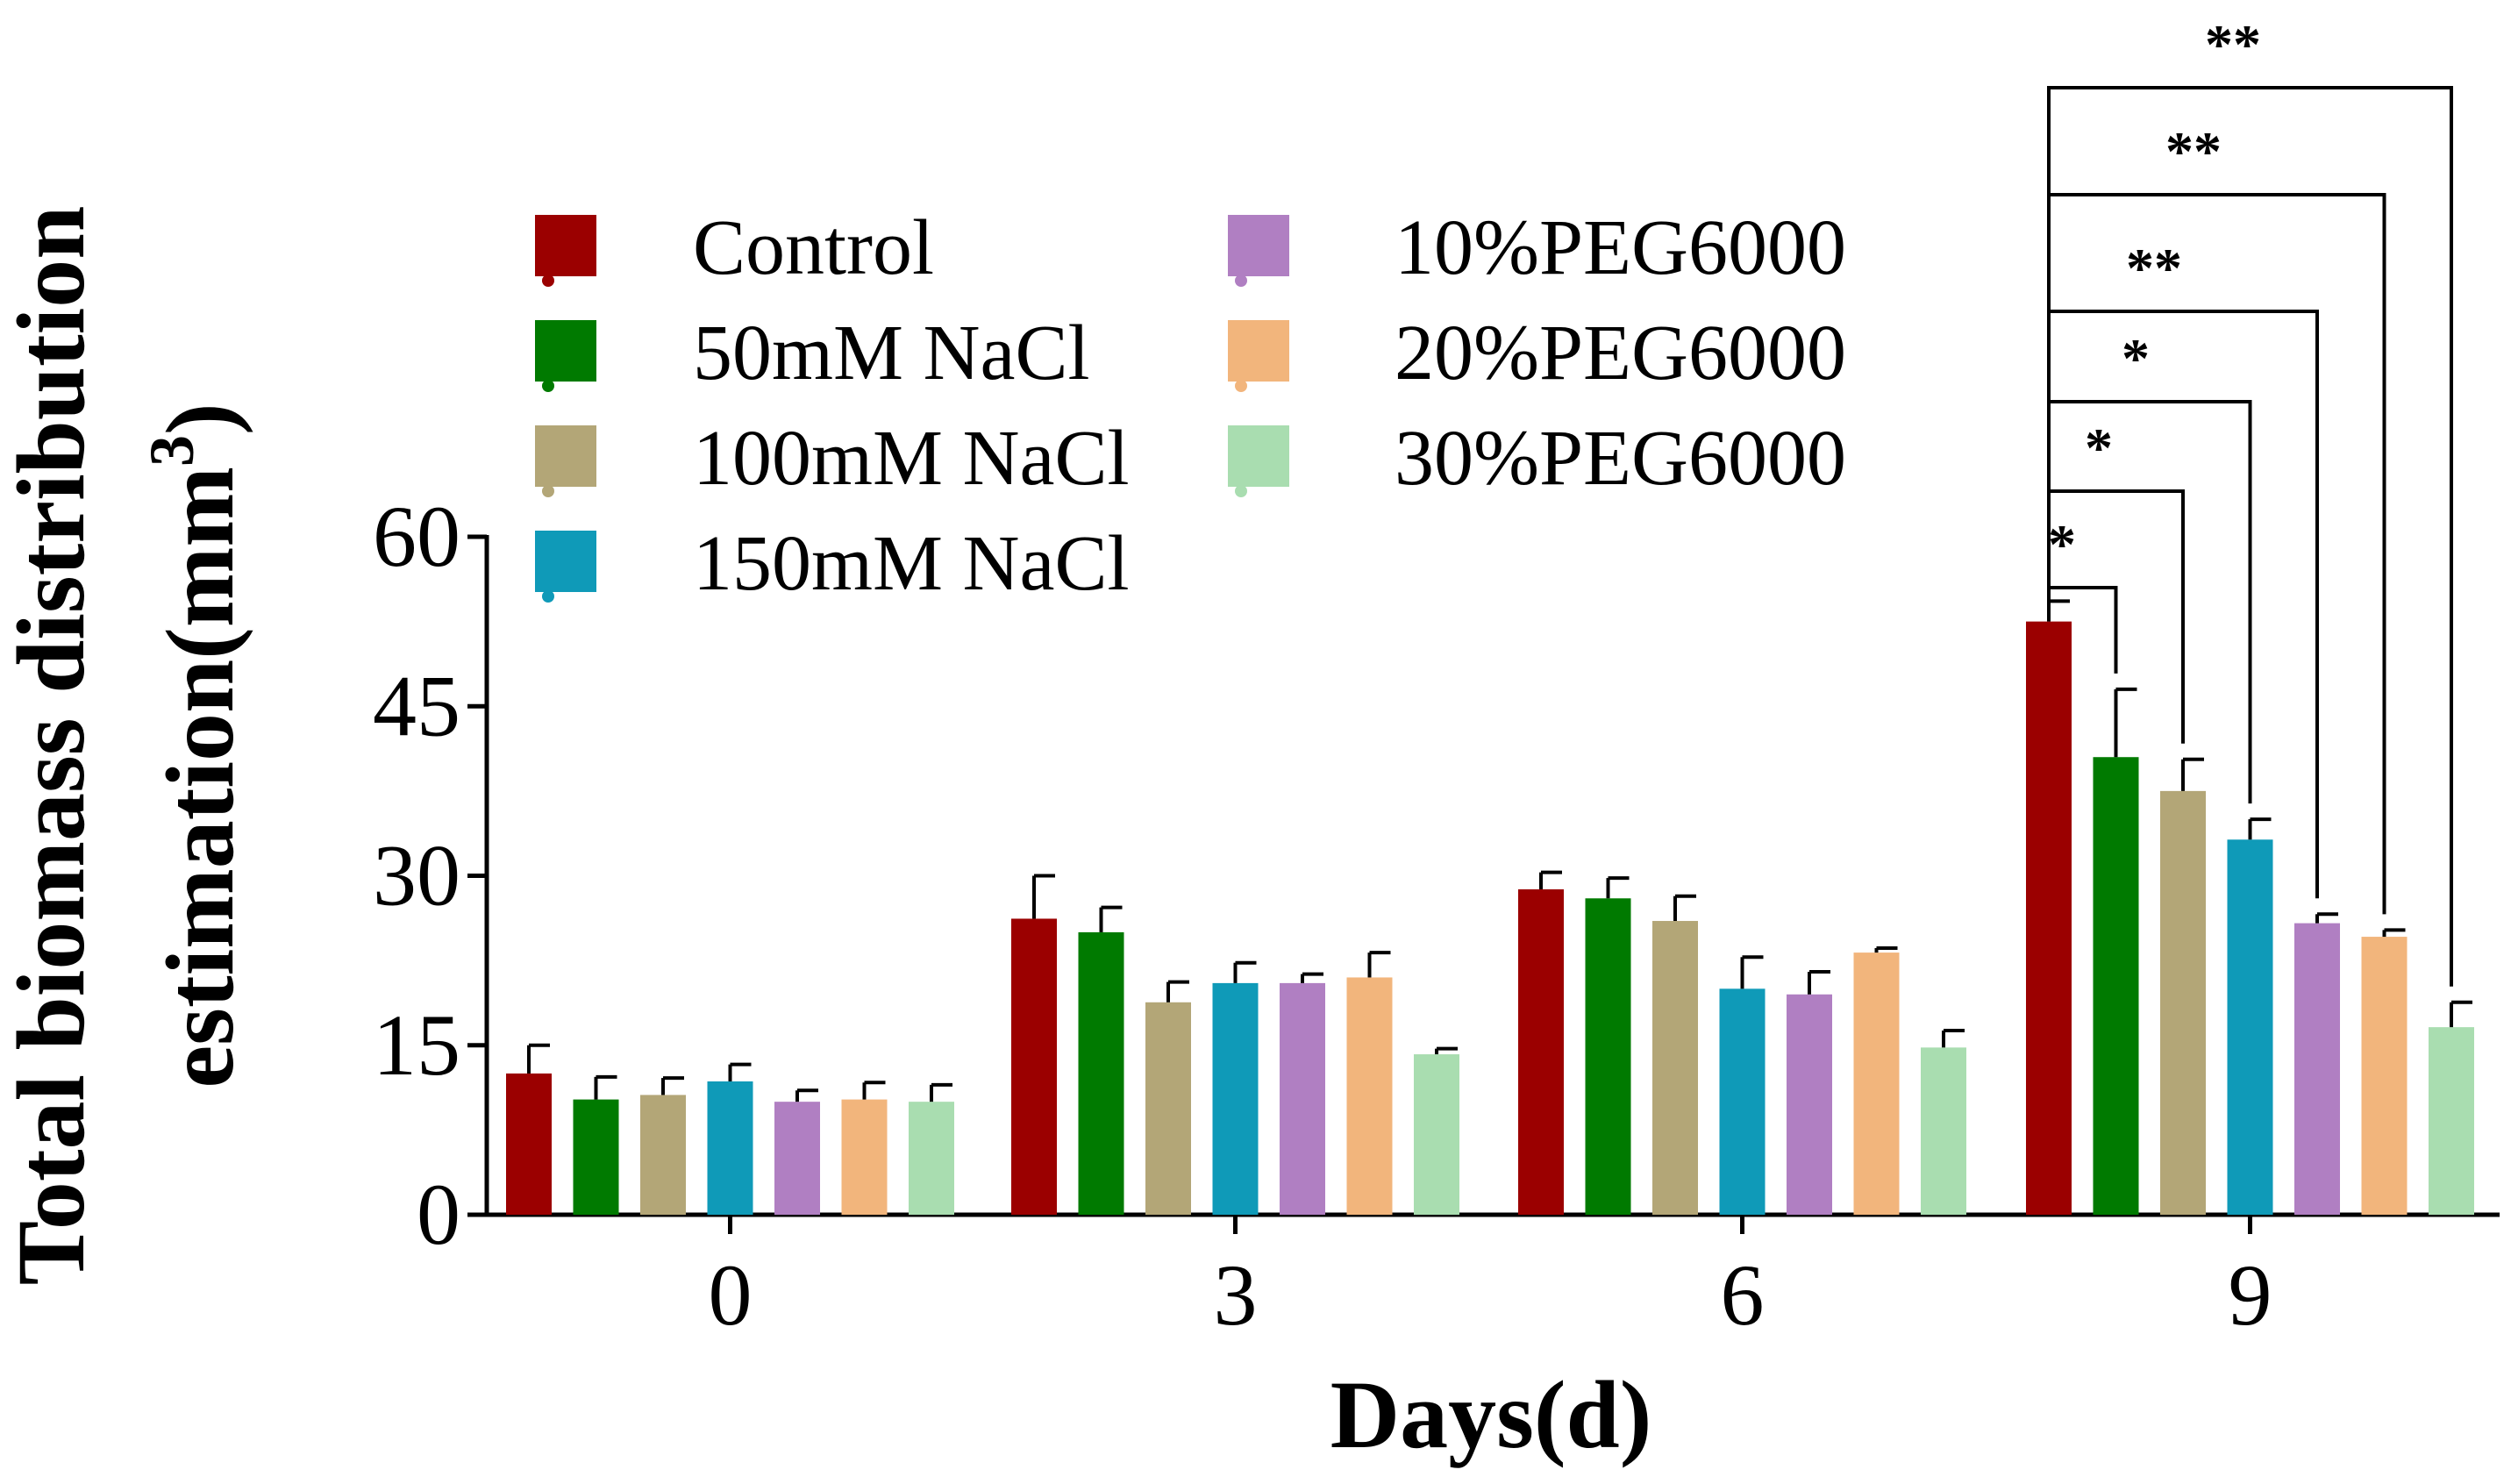  What do you see at coordinates (2250, 1295) in the screenshot?
I see `x-tick-label: 9` at bounding box center [2250, 1295].